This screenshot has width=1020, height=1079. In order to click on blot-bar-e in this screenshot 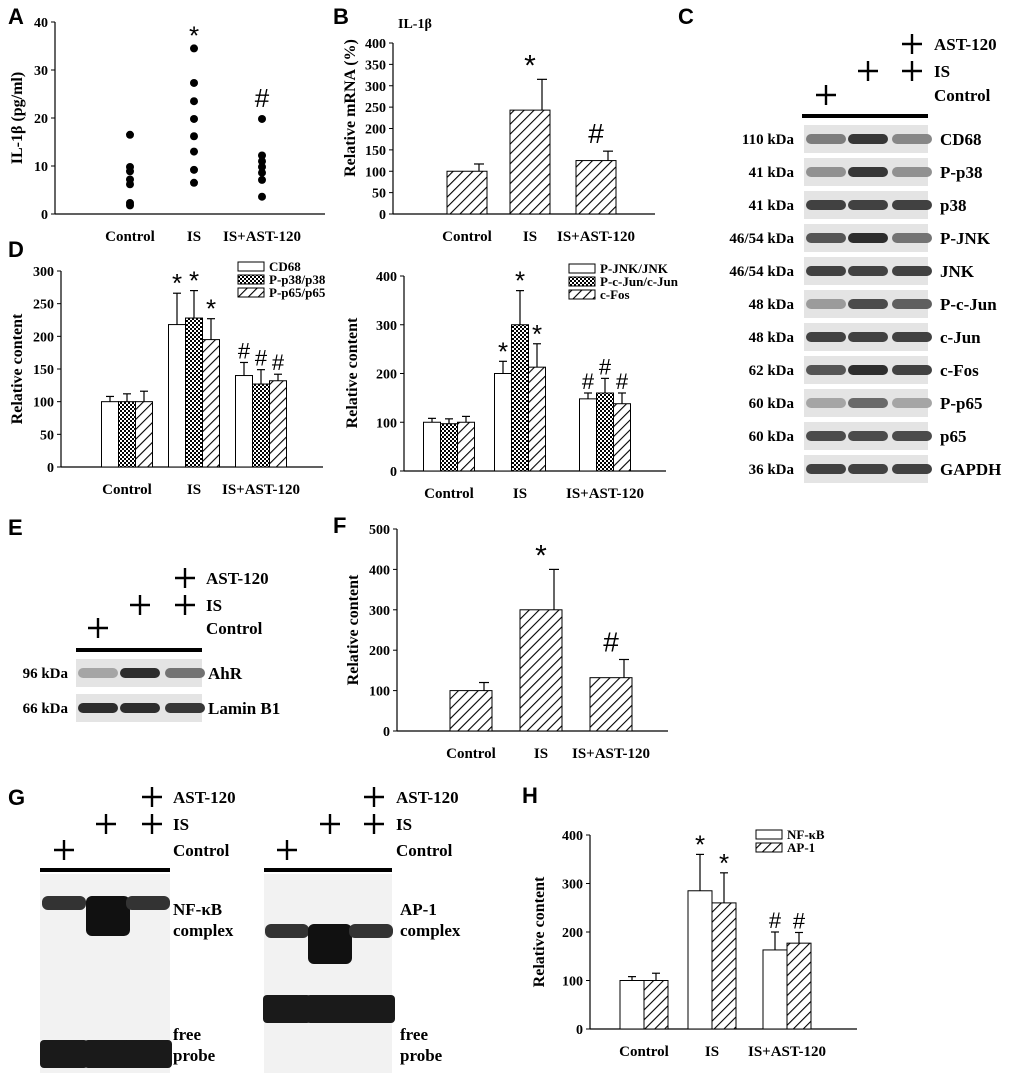, I will do `click(139, 650)`.